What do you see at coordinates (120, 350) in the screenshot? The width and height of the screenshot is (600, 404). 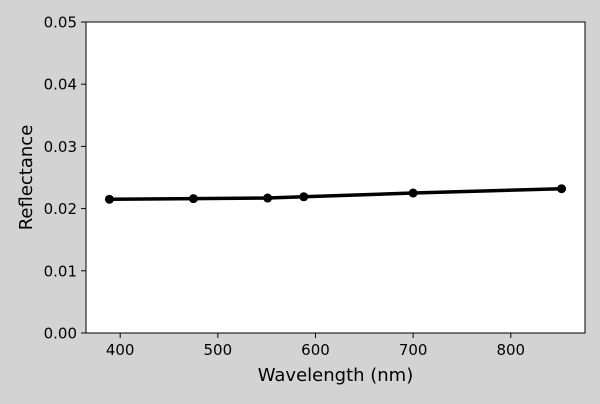 I see `x-tick-label: 400` at bounding box center [120, 350].